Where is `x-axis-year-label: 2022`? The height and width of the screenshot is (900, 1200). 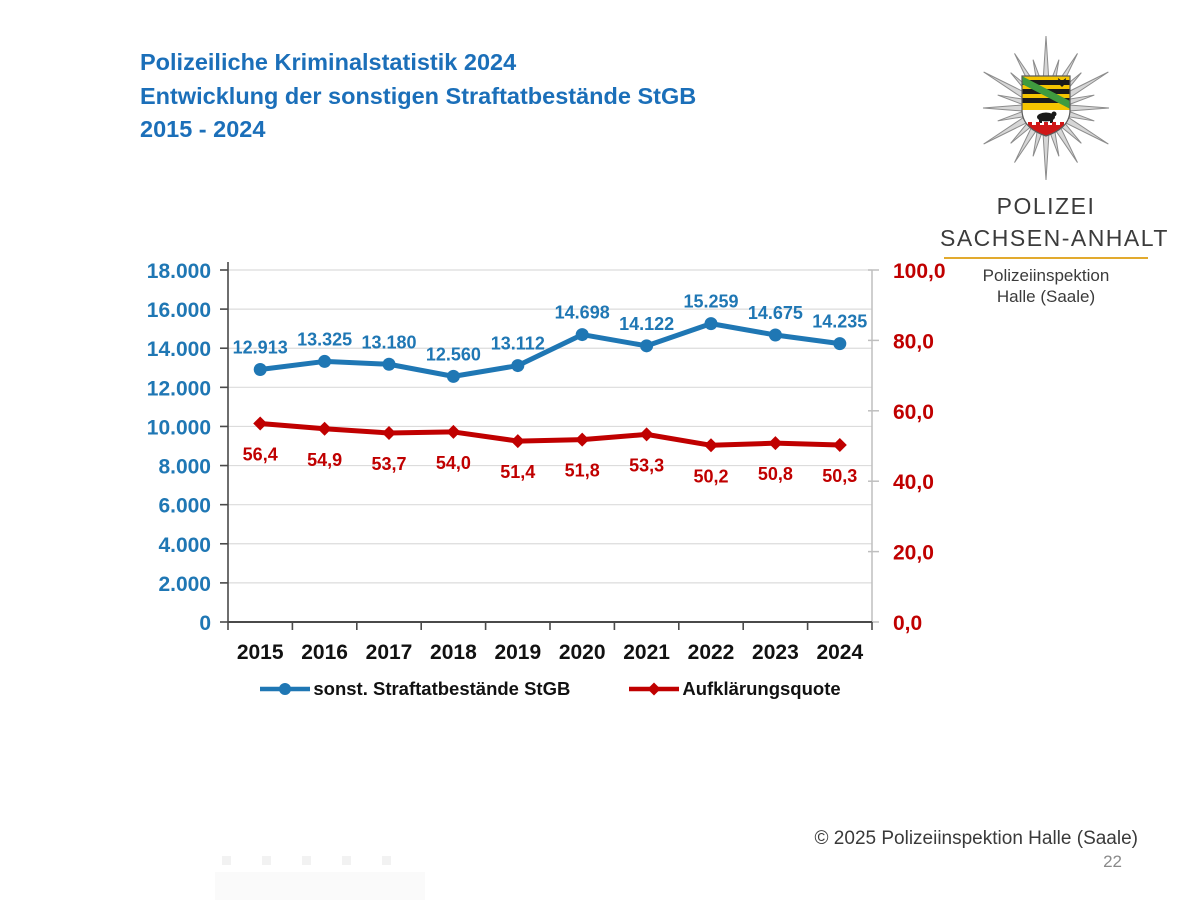 x-axis-year-label: 2022 is located at coordinates (711, 652).